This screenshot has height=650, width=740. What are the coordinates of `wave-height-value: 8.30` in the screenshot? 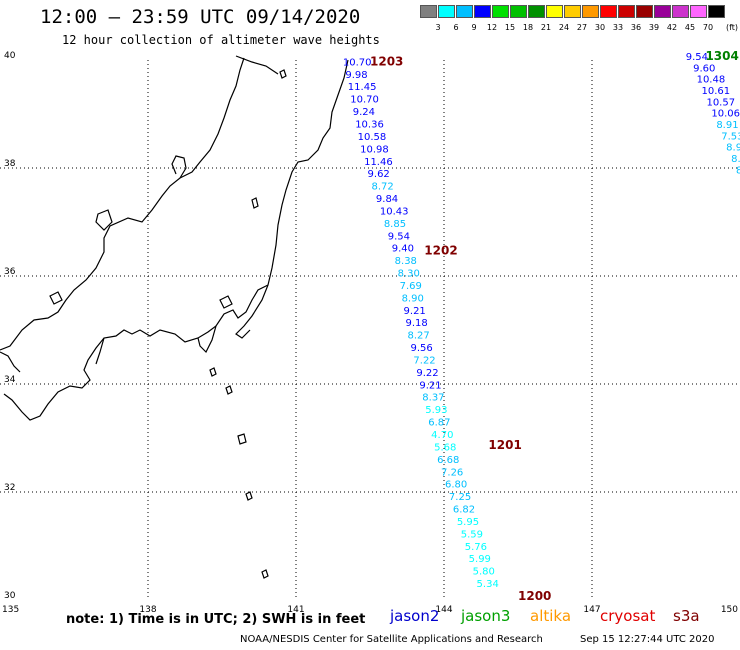 It's located at (409, 274).